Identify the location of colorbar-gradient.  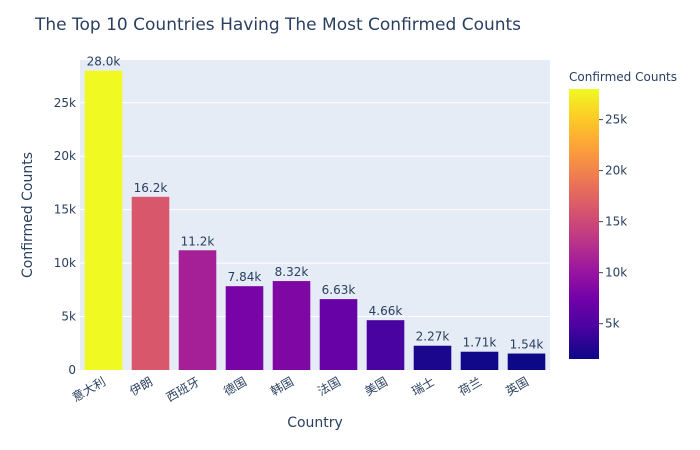
(584, 224).